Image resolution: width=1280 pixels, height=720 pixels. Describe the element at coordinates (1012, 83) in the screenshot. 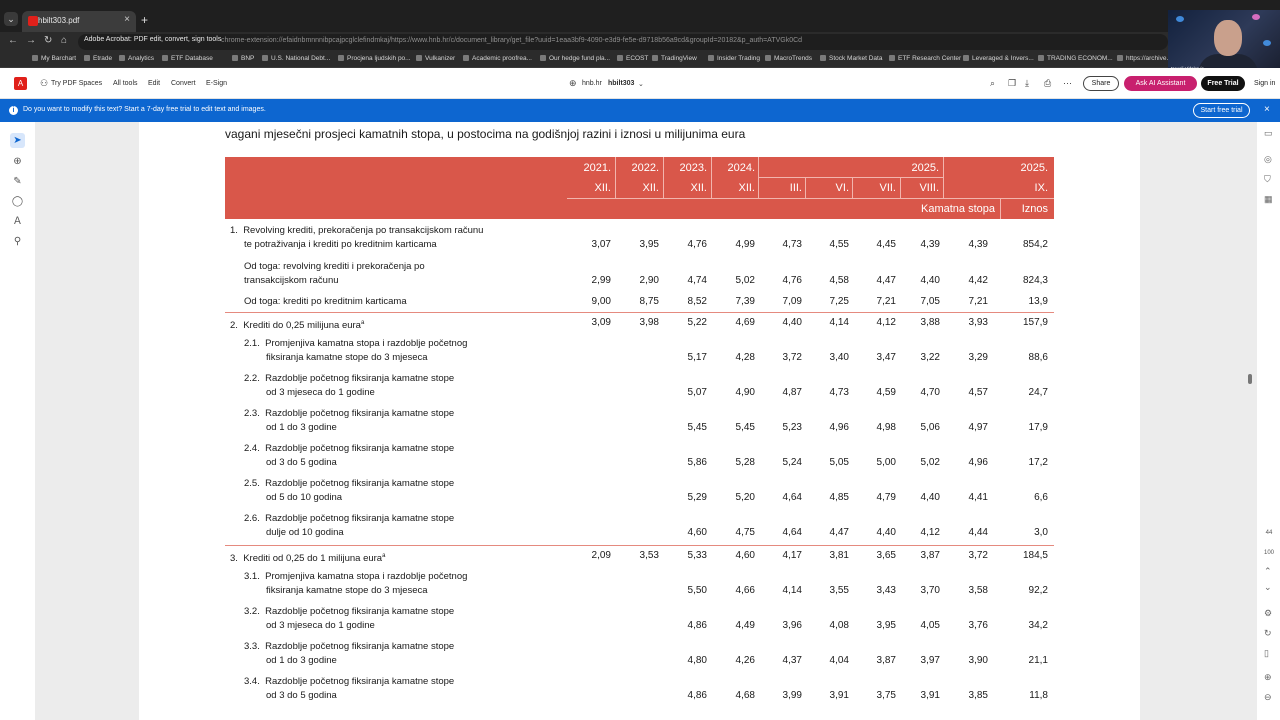

I see `page-view-icon: ❐` at that location.